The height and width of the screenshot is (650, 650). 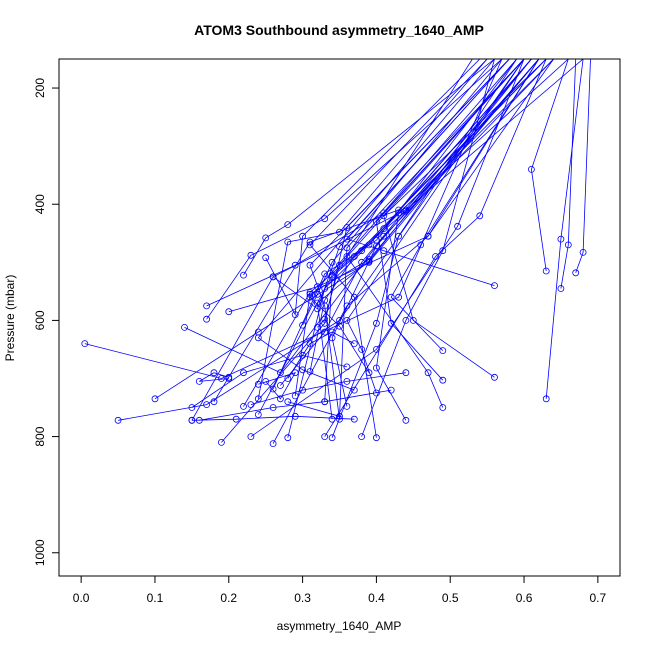 I want to click on x-axis-label: asymmetry_1640_AMP, so click(x=339, y=626).